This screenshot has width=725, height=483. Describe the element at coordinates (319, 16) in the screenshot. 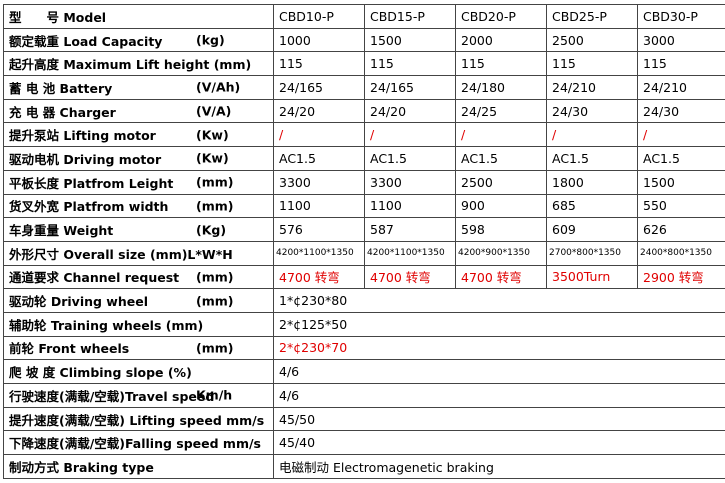

I see `spec-value: CBD10-P` at that location.